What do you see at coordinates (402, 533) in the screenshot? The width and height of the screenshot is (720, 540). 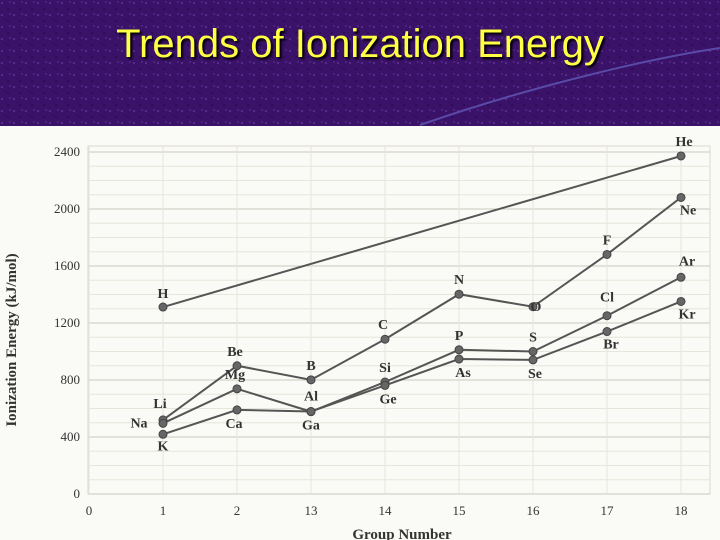 I see `x-axis-title: Group Number` at bounding box center [402, 533].